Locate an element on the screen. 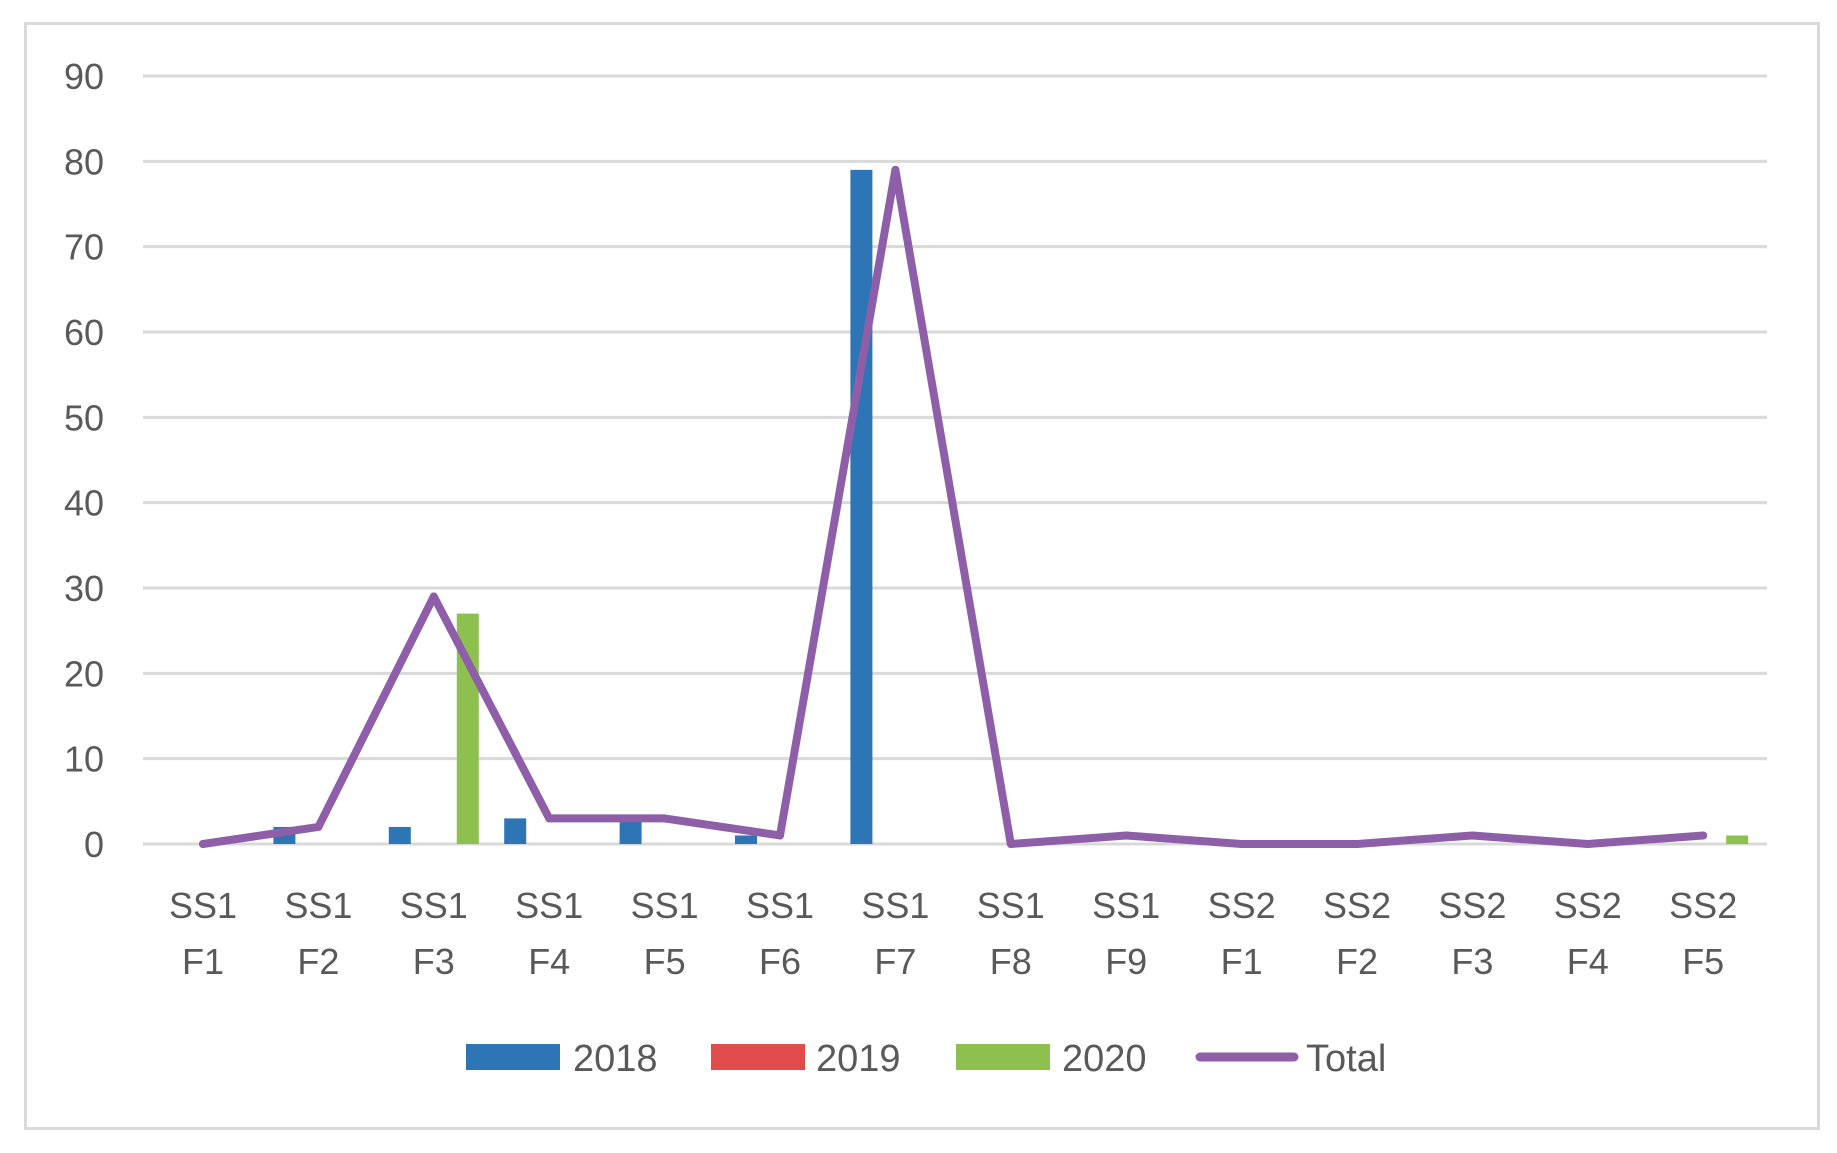 The width and height of the screenshot is (1837, 1153). legend-label-2020: 2020 is located at coordinates (1104, 1059).